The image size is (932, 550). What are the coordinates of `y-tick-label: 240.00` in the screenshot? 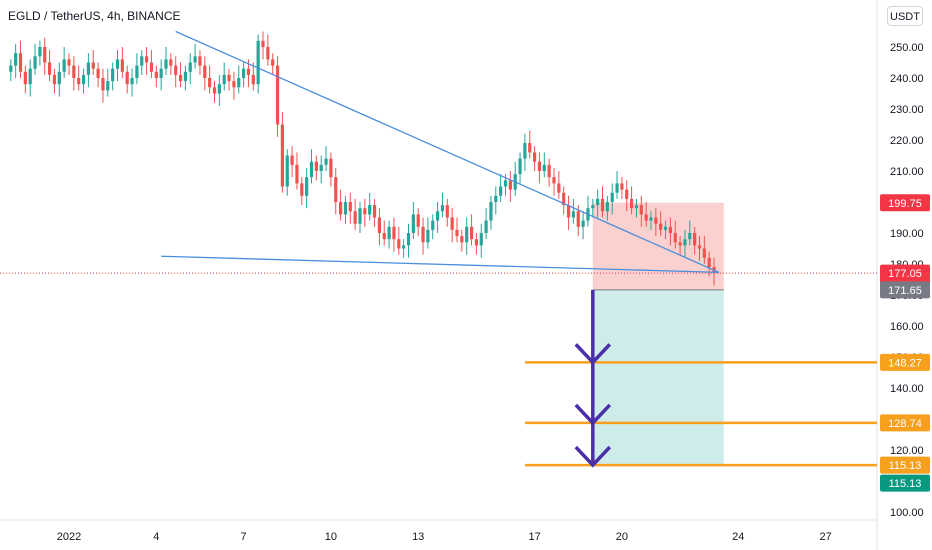 It's located at (907, 79).